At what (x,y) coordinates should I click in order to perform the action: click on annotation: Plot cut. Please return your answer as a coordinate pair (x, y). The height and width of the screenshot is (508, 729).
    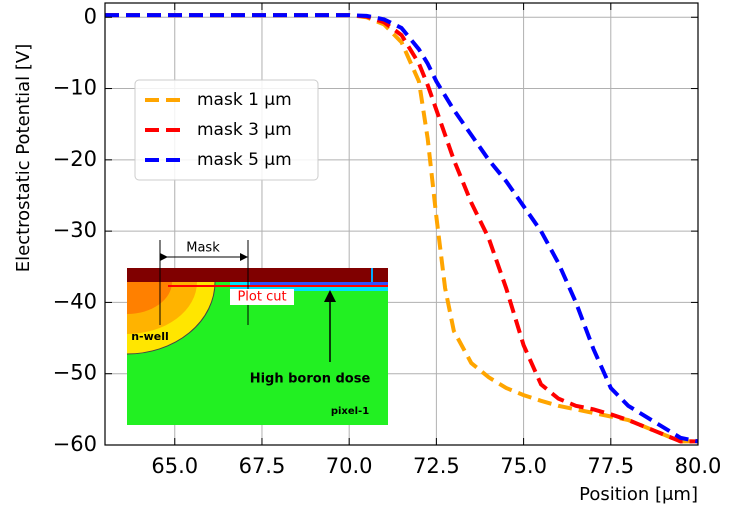
    Looking at the image, I should click on (261, 297).